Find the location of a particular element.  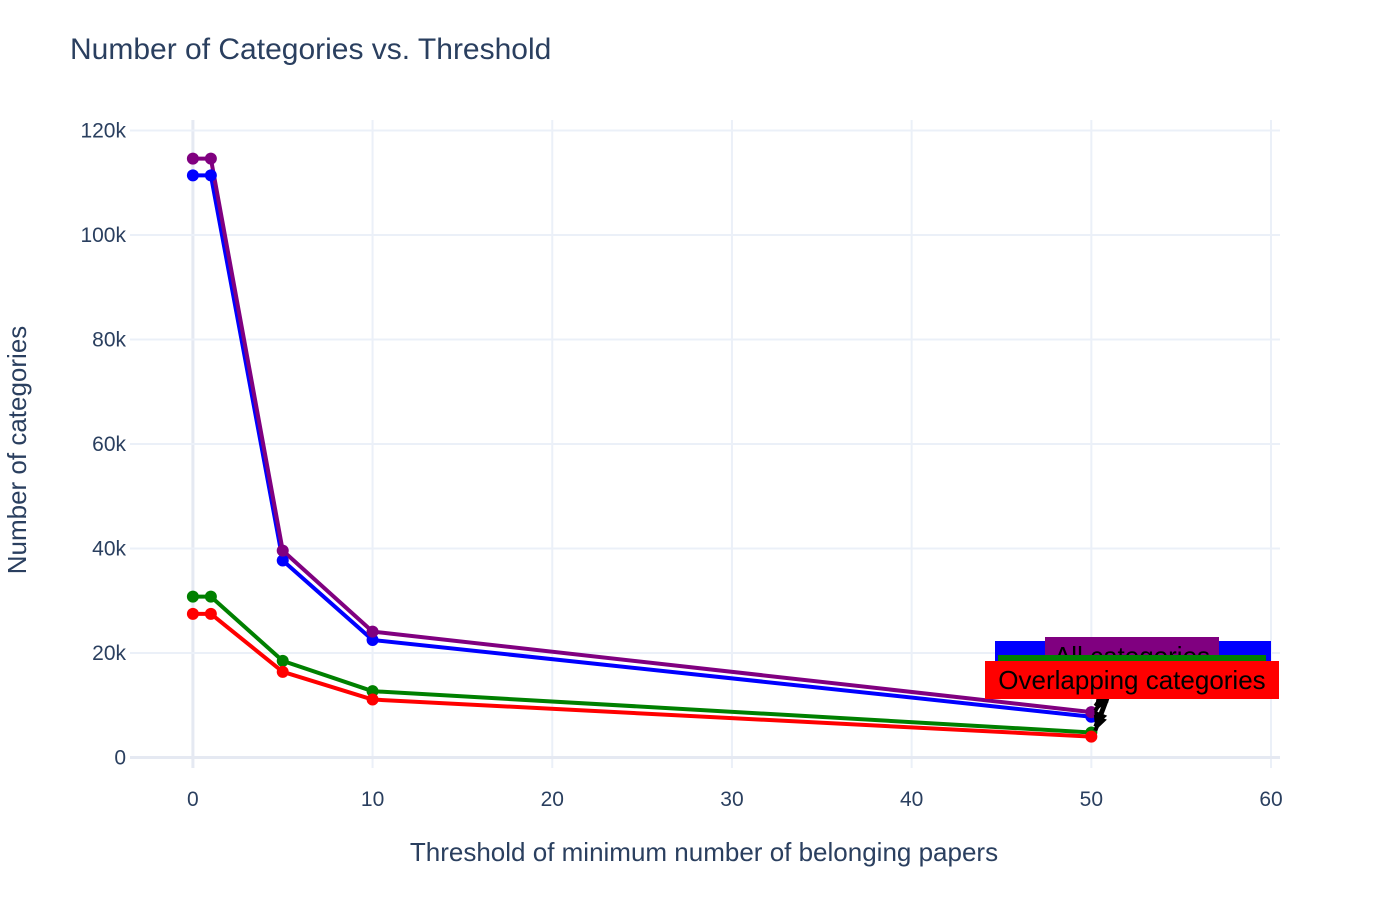

chart-title: Number of Categories vs. Threshold is located at coordinates (310, 49).